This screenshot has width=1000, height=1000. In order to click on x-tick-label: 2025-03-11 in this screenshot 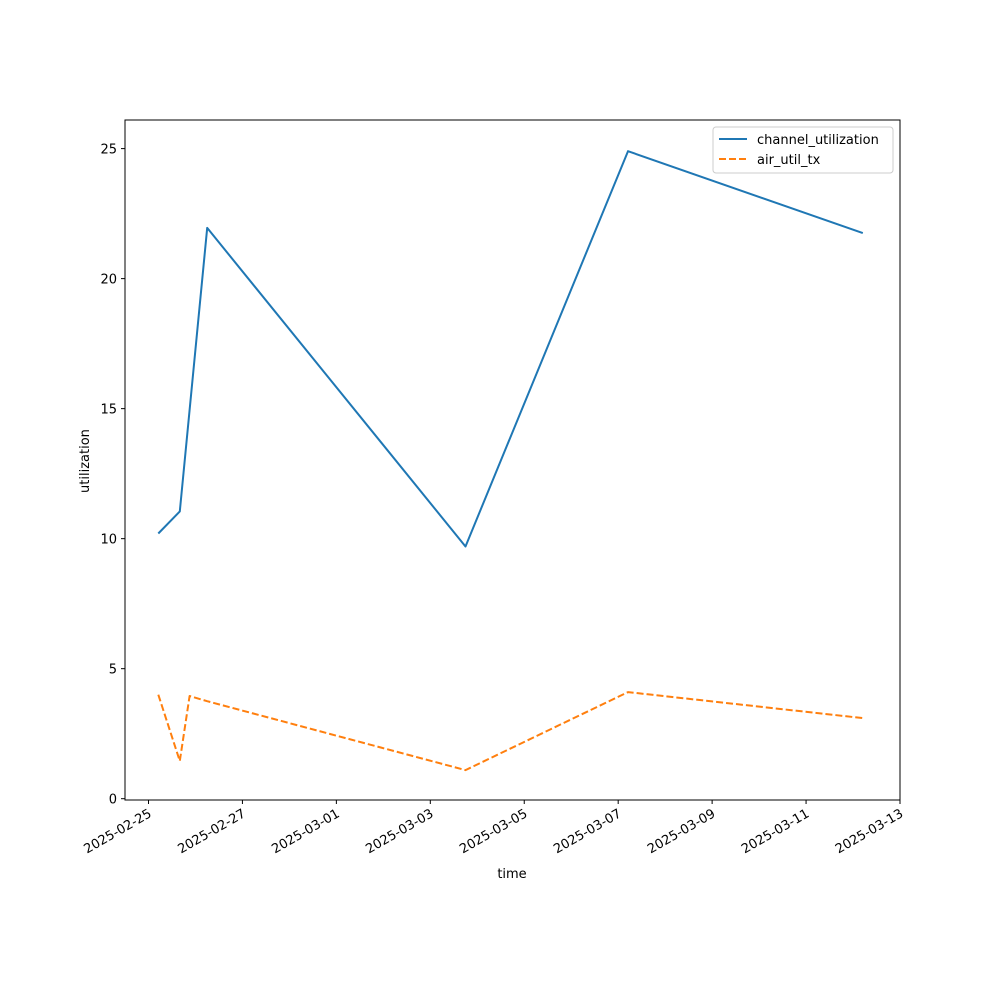, I will do `click(775, 831)`.